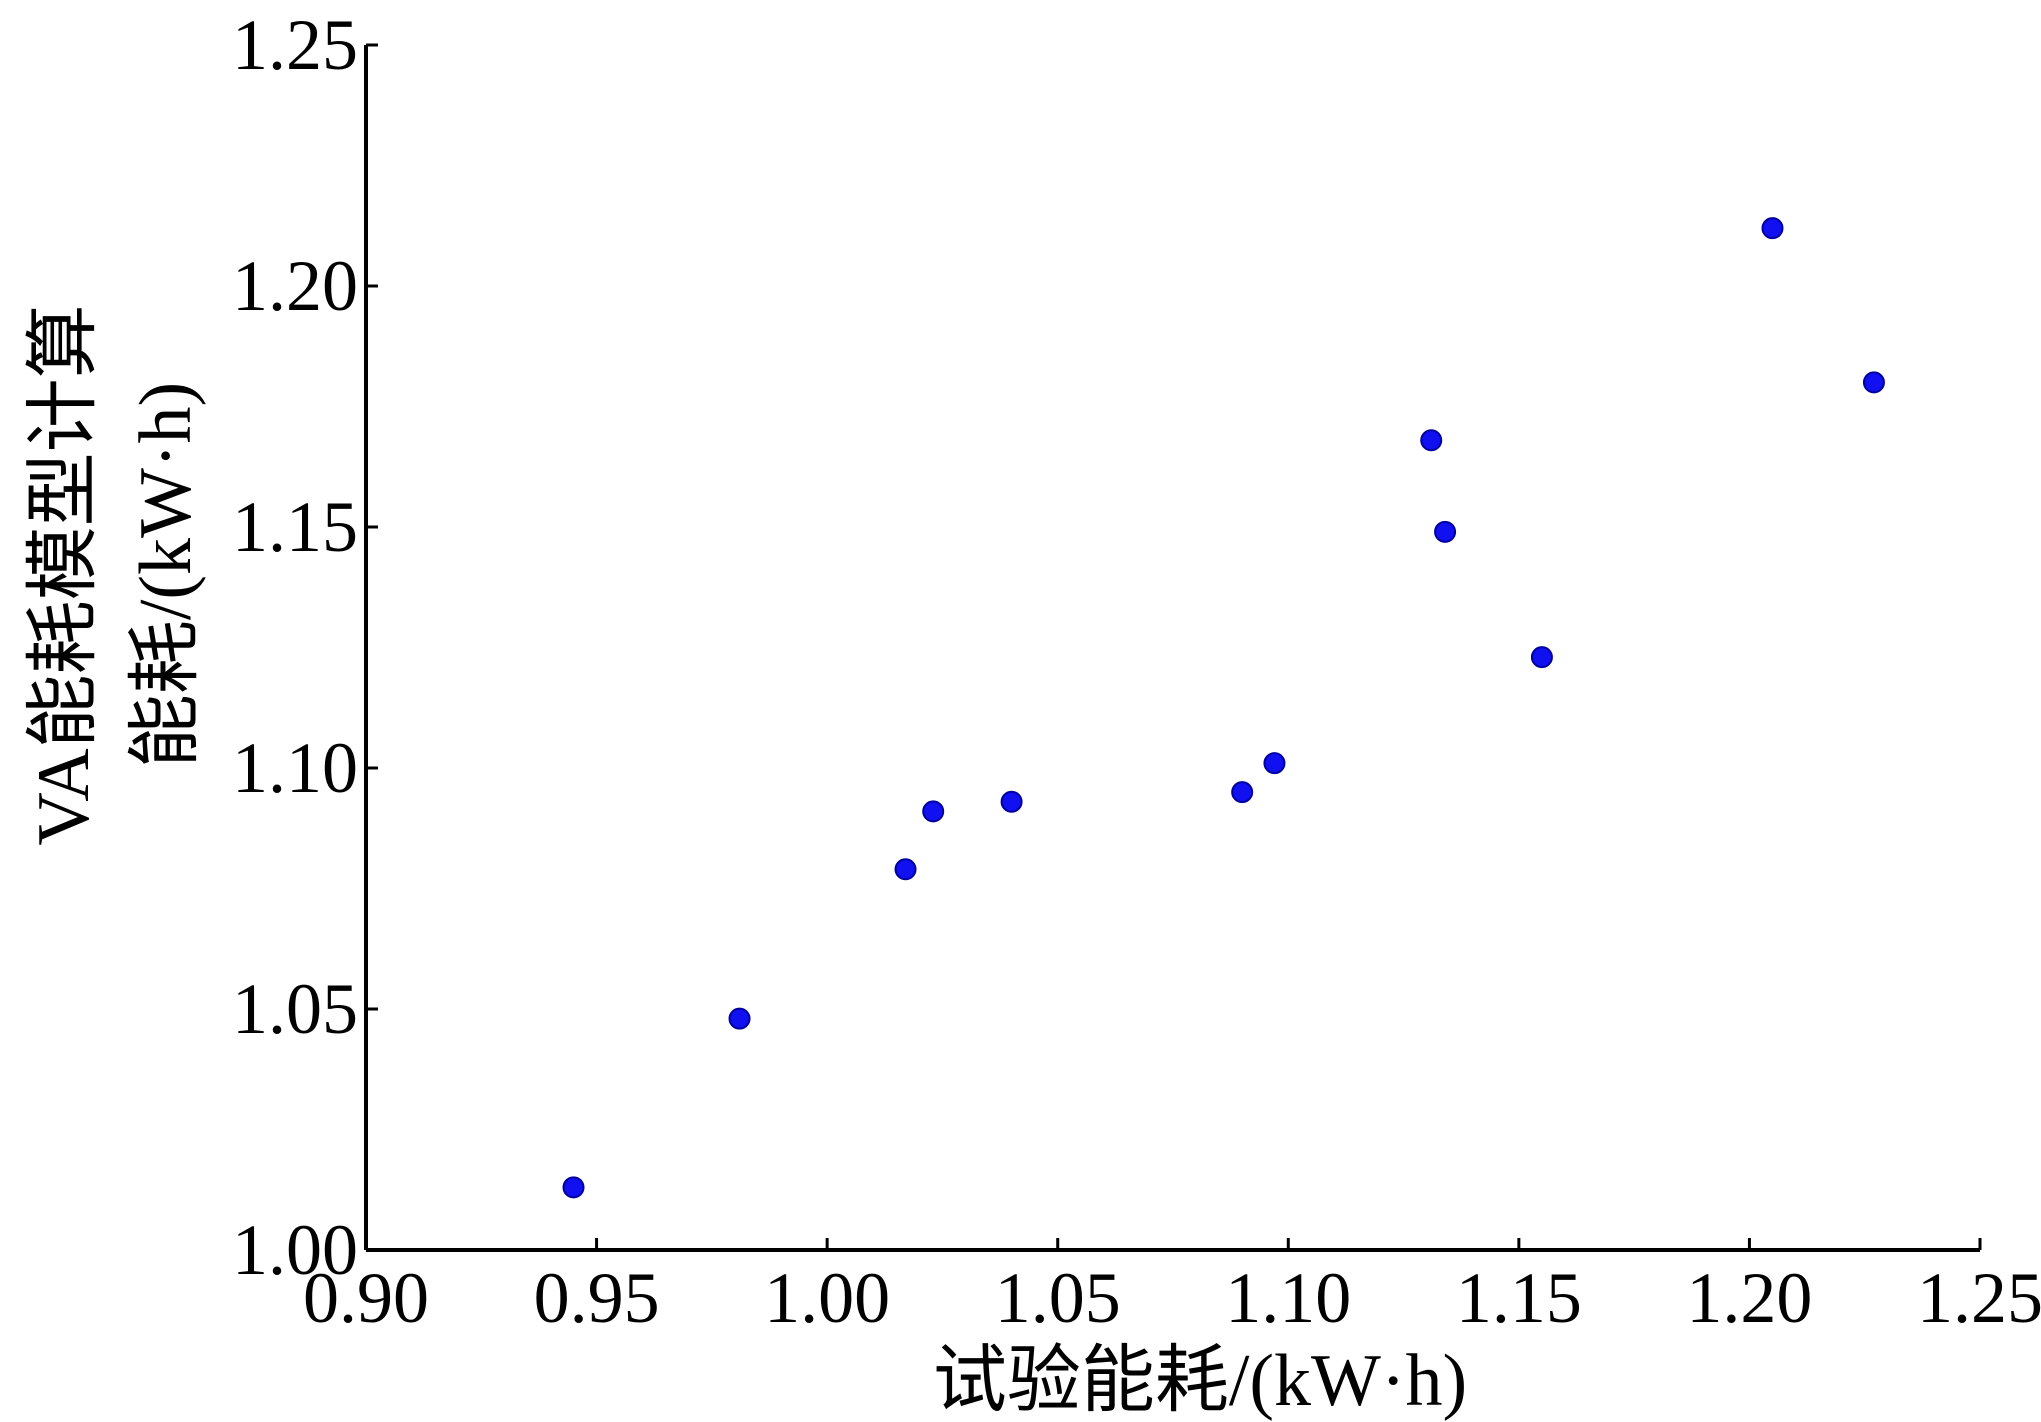 The width and height of the screenshot is (2041, 1422). I want to click on y-axis-title-line-2: 能耗/(kW·h), so click(166, 575).